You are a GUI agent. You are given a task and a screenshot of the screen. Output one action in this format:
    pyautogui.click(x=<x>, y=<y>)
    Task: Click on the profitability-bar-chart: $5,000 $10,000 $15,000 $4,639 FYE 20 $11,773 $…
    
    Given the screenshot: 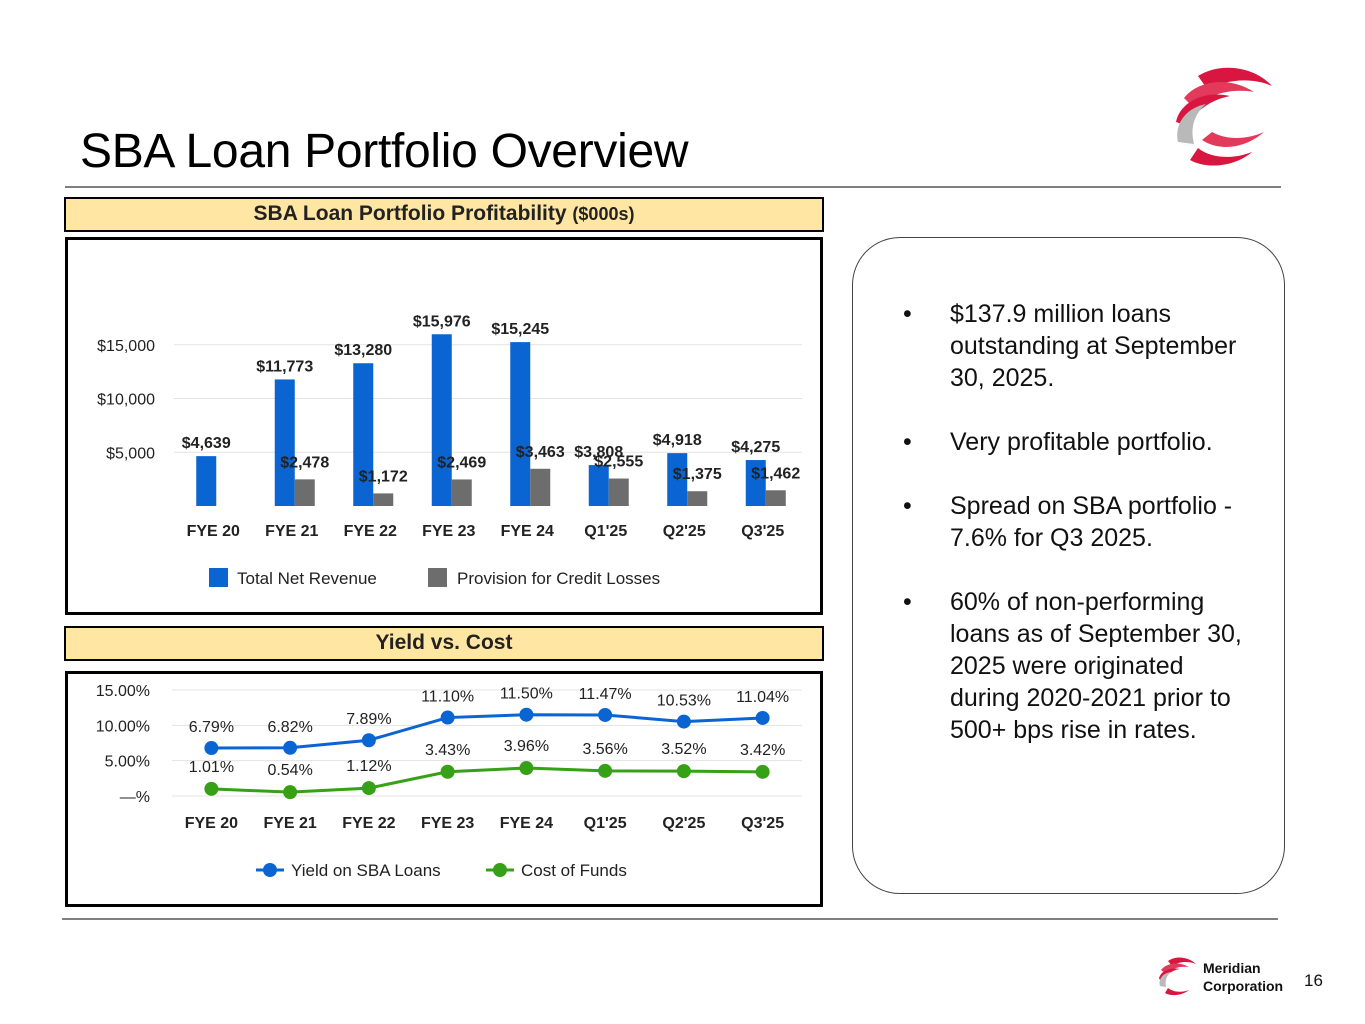 What is the action you would take?
    pyautogui.click(x=449, y=450)
    